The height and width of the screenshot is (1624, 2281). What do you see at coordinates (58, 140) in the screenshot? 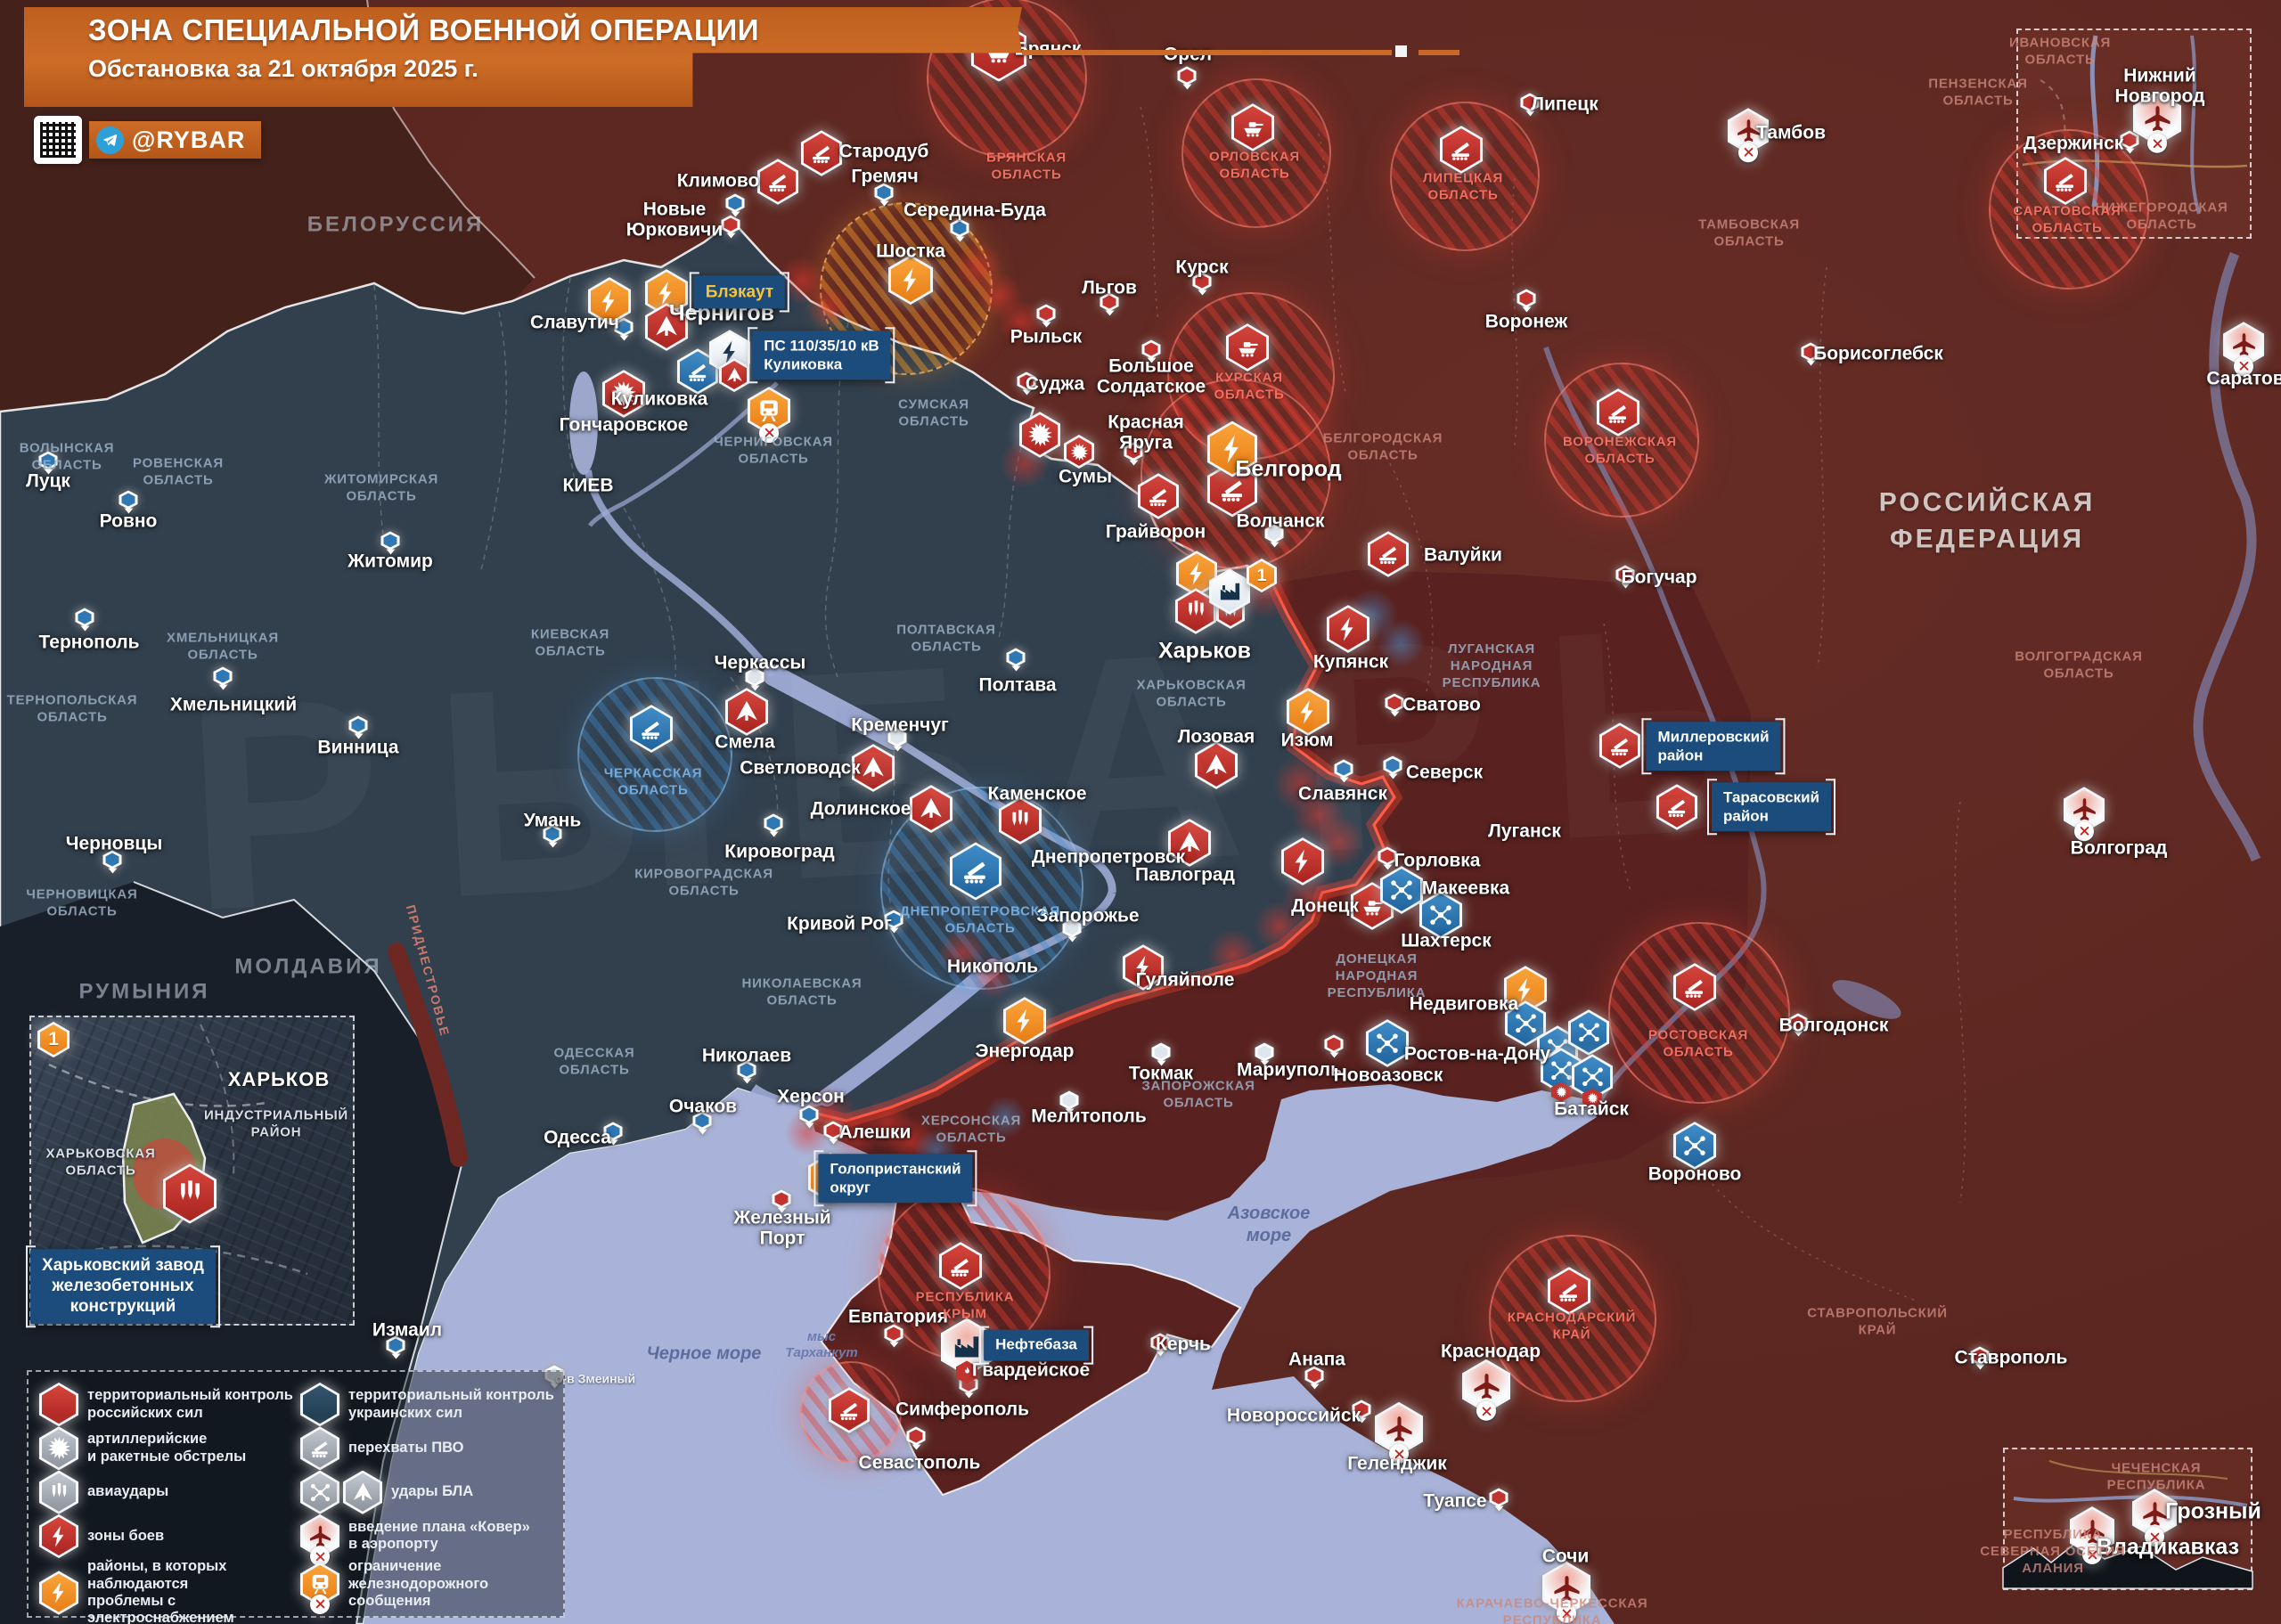
I see `qr-code-icon` at bounding box center [58, 140].